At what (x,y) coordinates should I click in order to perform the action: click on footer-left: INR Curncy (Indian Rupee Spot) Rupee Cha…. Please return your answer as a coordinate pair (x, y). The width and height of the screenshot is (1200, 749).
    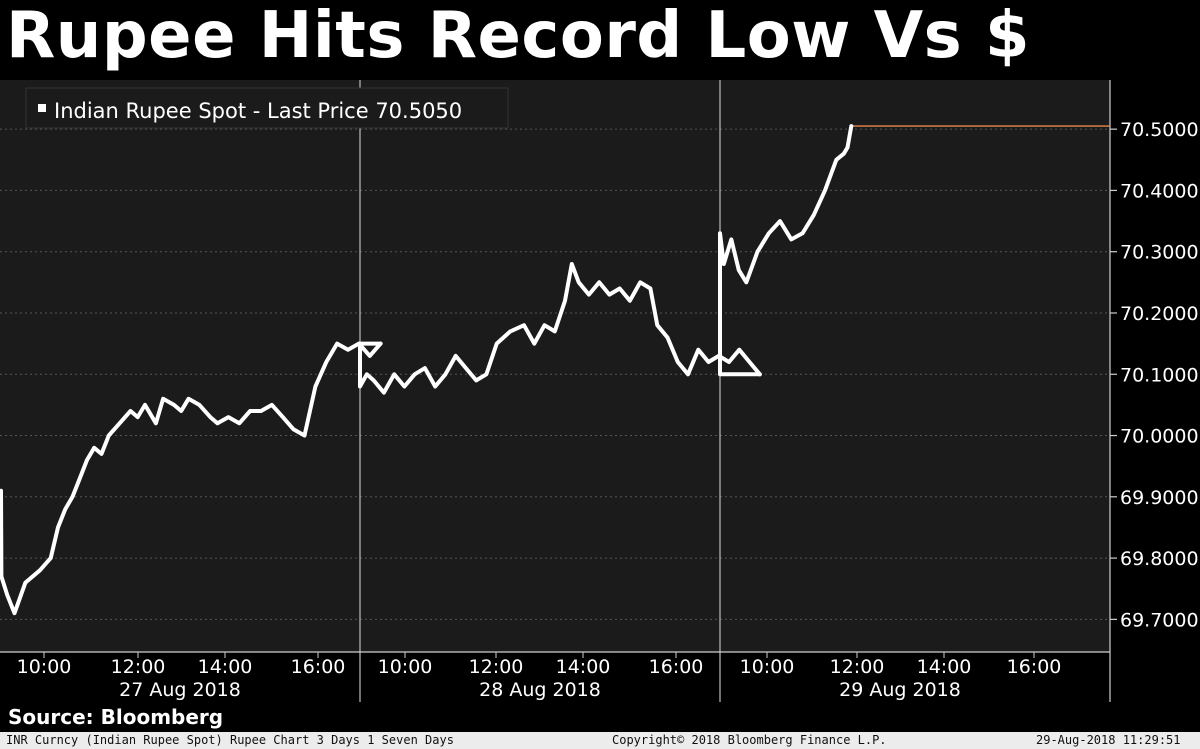
    Looking at the image, I should click on (230, 740).